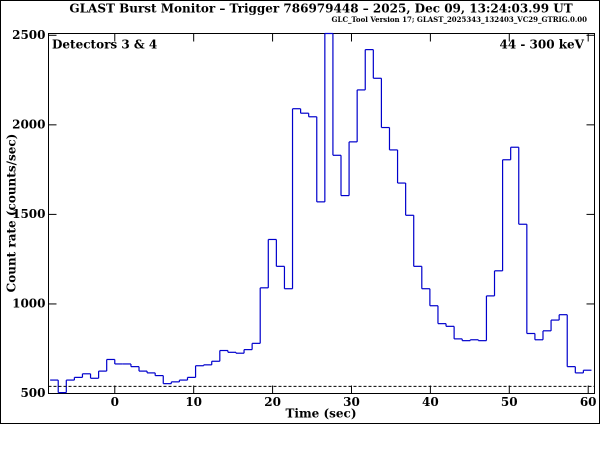  What do you see at coordinates (430, 402) in the screenshot?
I see `x-tick-label: 40` at bounding box center [430, 402].